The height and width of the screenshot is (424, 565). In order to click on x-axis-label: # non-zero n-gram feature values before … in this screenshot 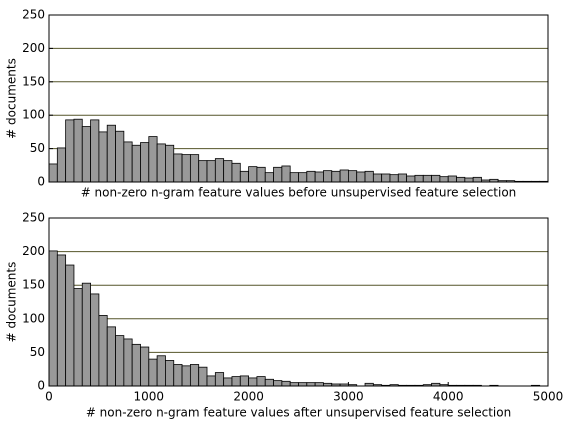, I will do `click(299, 193)`.